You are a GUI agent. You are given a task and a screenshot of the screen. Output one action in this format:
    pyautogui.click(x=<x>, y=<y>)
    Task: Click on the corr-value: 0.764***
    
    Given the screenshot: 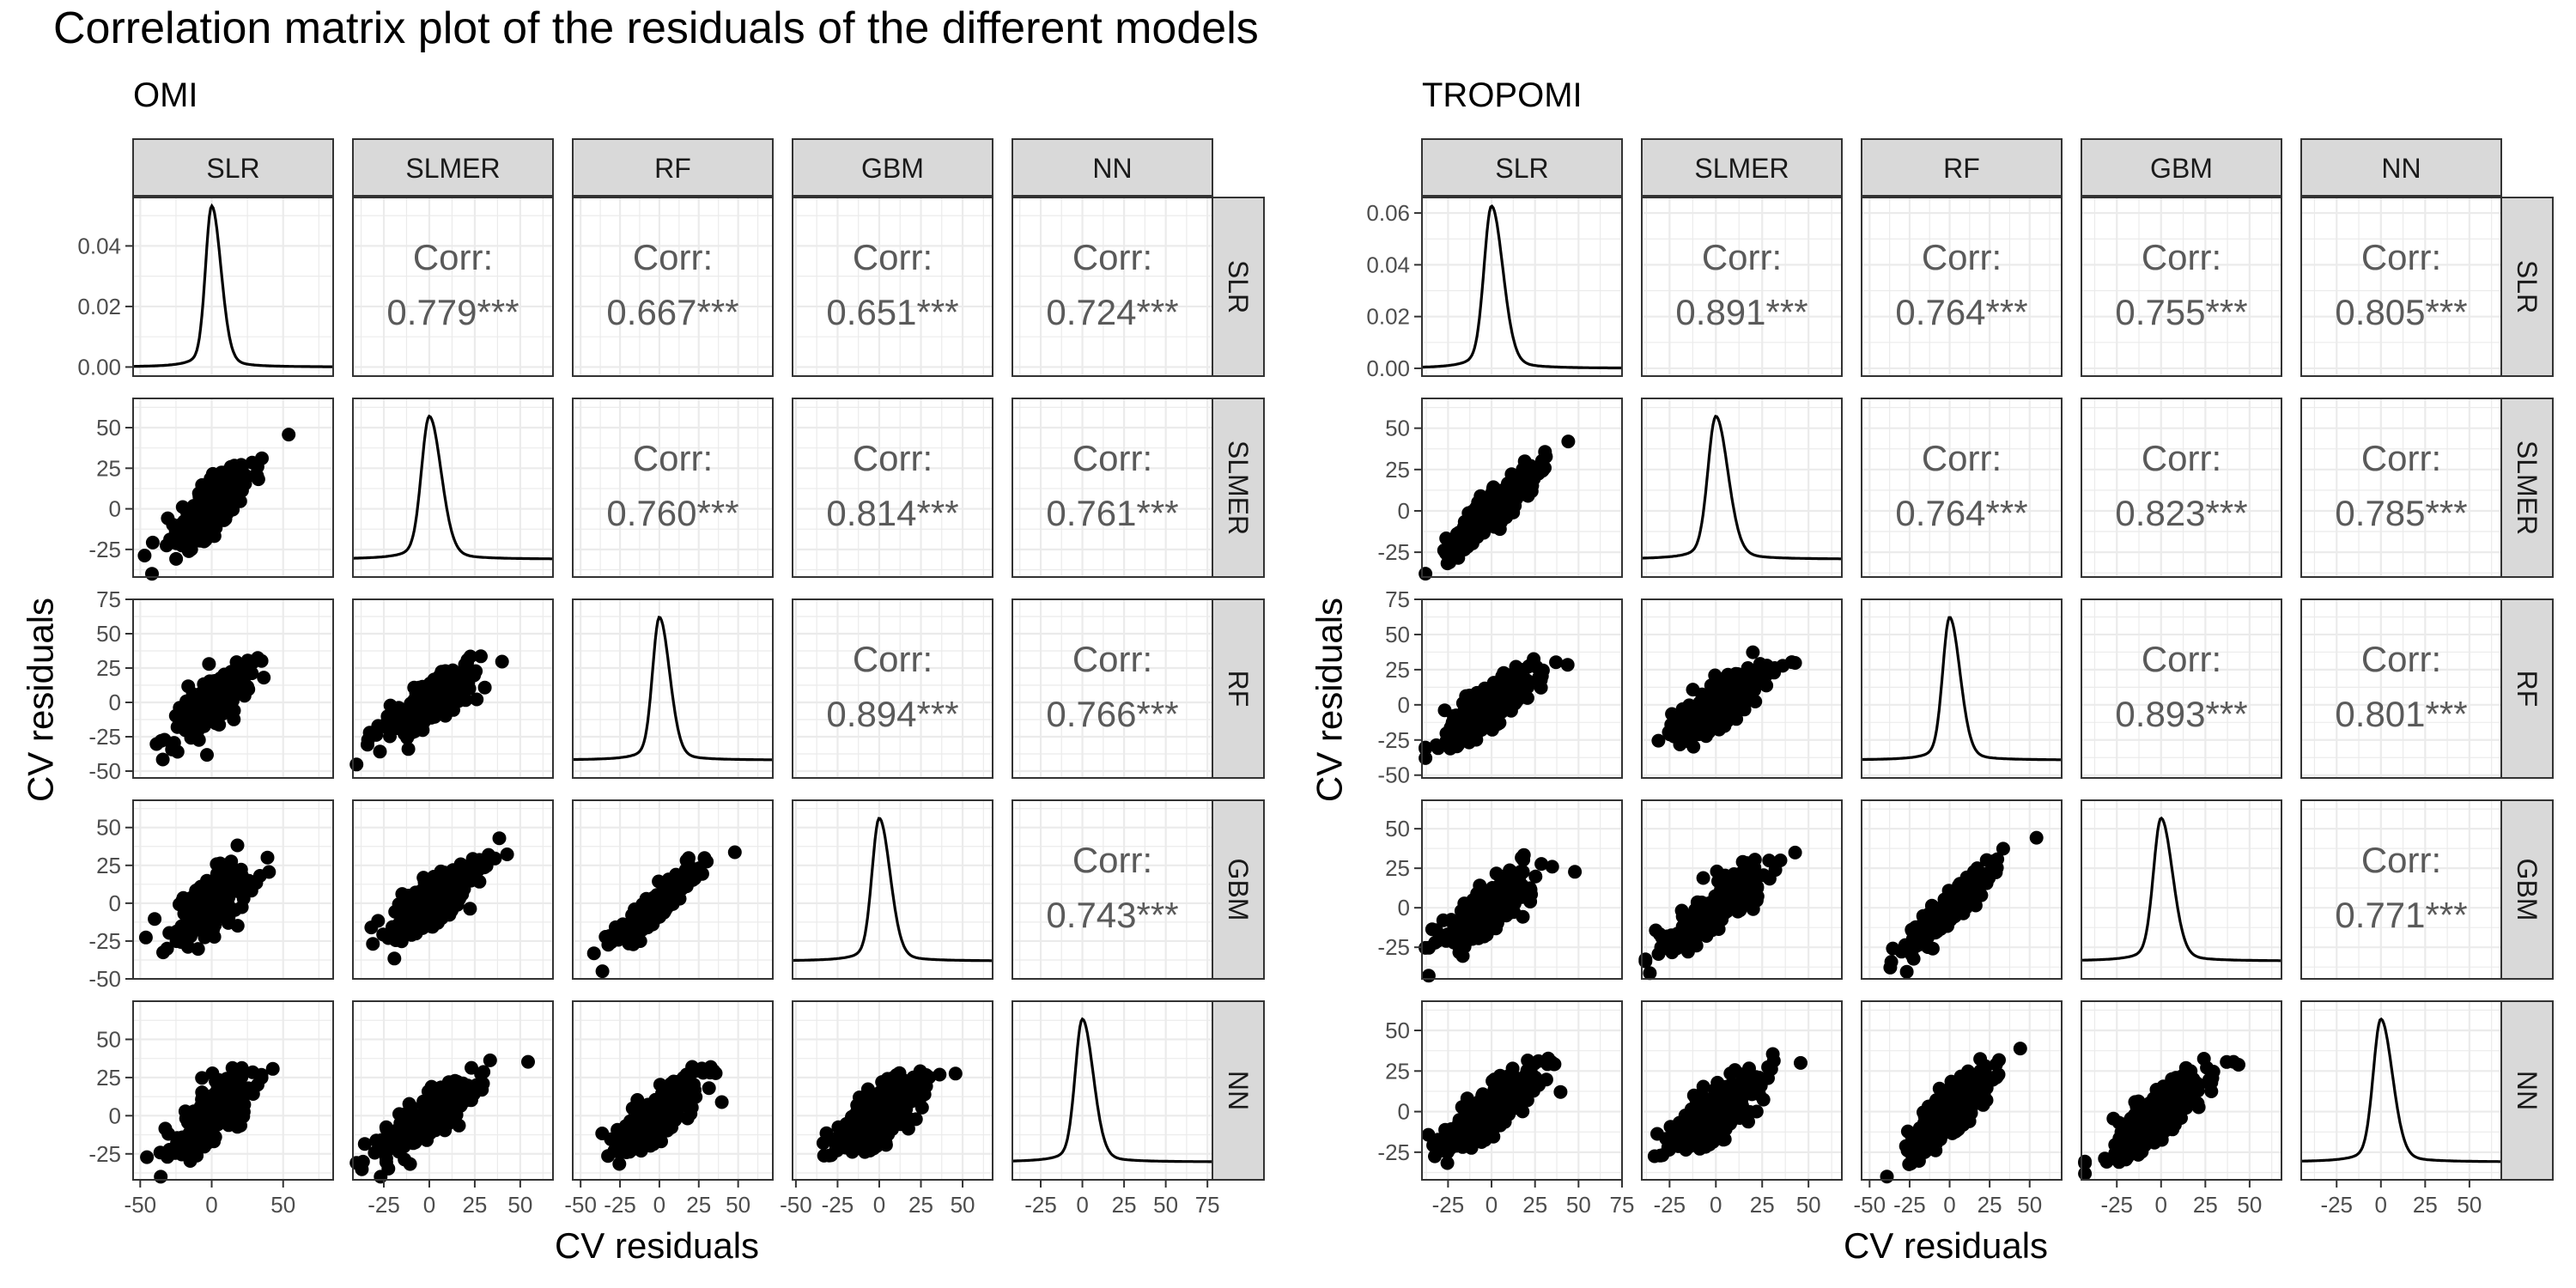 What is the action you would take?
    pyautogui.click(x=1961, y=312)
    